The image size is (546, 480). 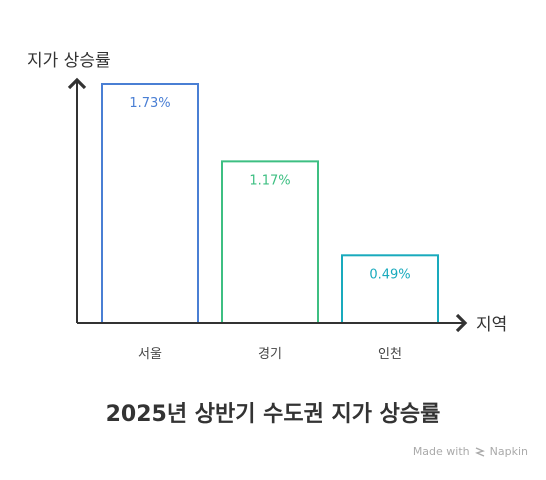 I want to click on napkin-logo-icon, so click(x=479, y=451).